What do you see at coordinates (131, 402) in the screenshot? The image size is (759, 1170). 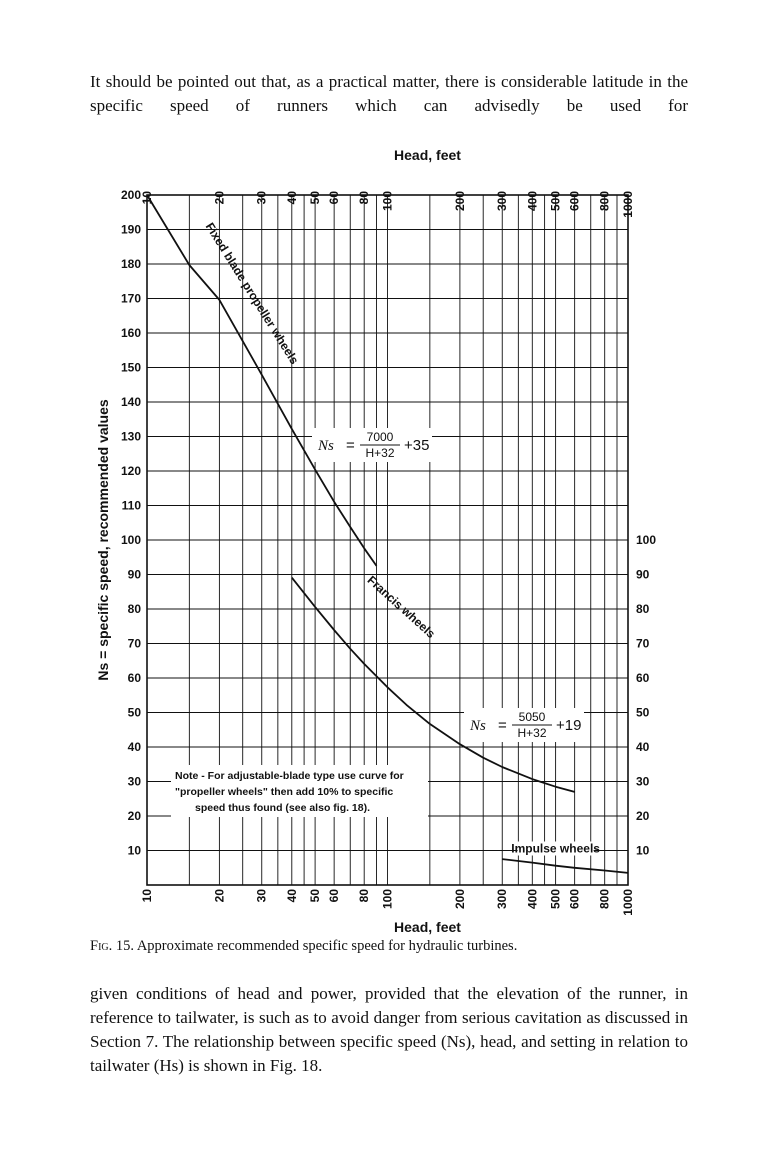 I see `y-tick-label-left: 140` at bounding box center [131, 402].